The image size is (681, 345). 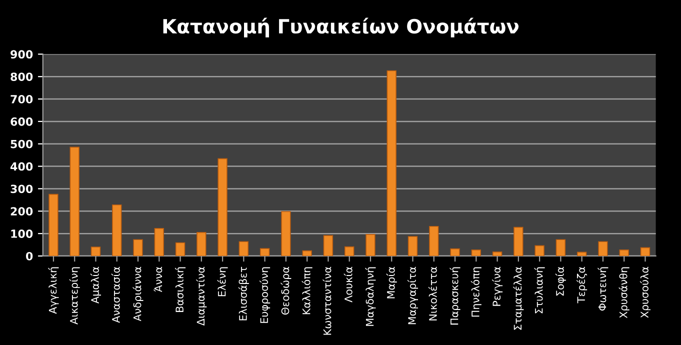 What do you see at coordinates (455, 296) in the screenshot?
I see `x-tick-label: Παρασκευή` at bounding box center [455, 296].